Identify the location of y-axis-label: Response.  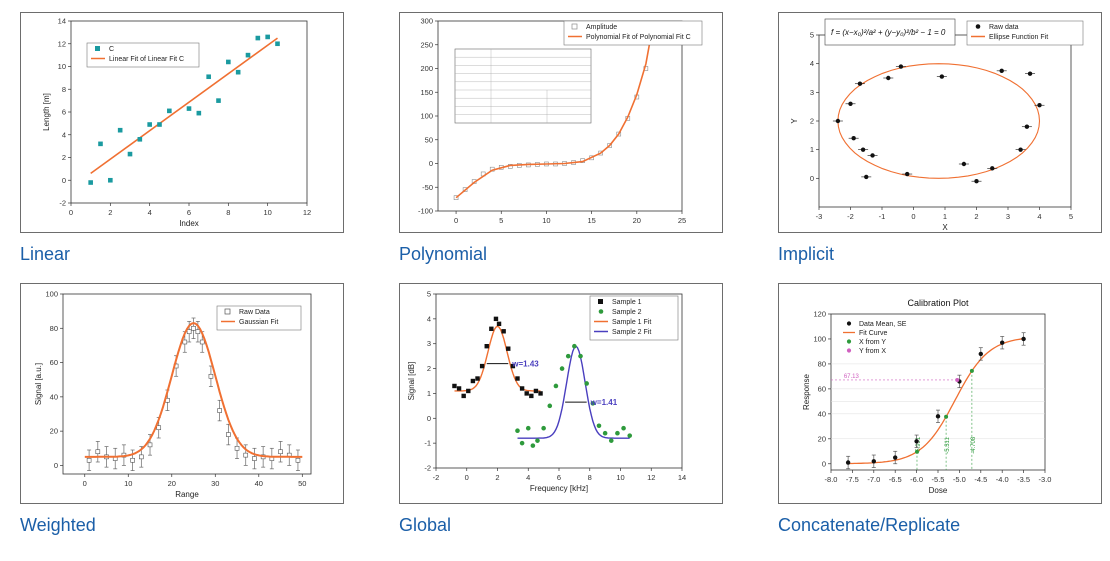
(806, 391).